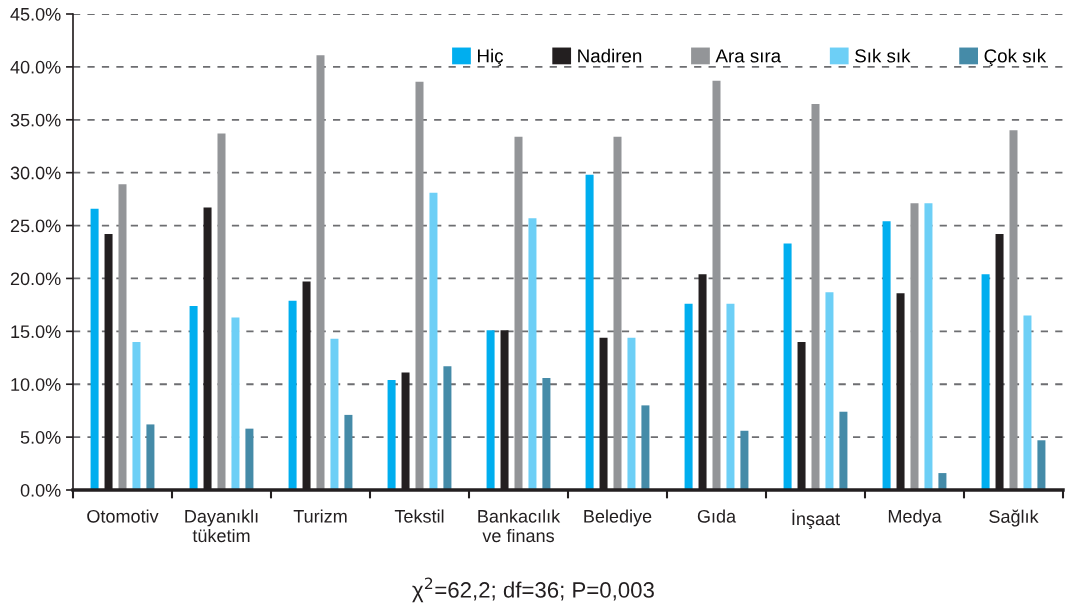 This screenshot has height=616, width=1067. I want to click on y-tick-label: 0.0%, so click(40, 490).